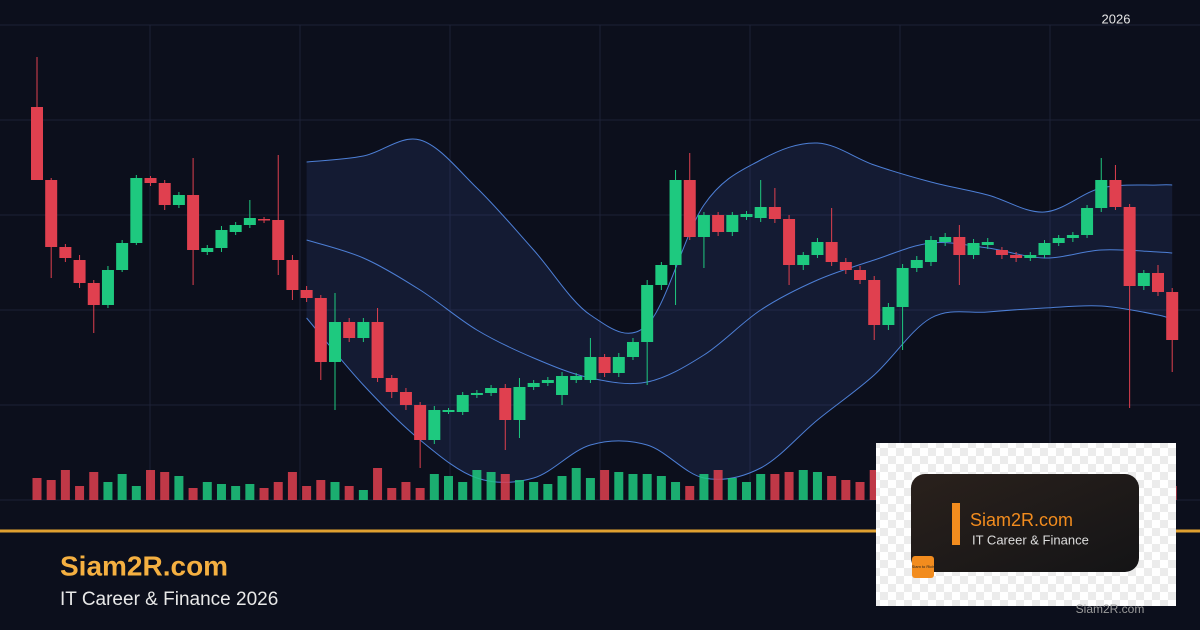 Image resolution: width=1200 pixels, height=630 pixels. Describe the element at coordinates (1116, 18) in the screenshot. I see `year-label: 2026` at that location.